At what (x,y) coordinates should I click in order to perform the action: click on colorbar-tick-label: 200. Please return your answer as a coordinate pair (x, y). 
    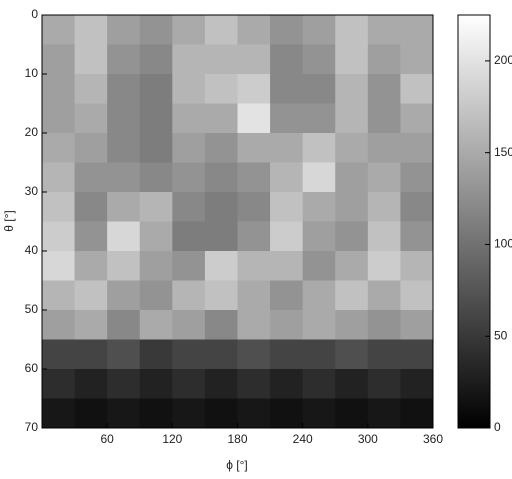
    Looking at the image, I should click on (503, 60).